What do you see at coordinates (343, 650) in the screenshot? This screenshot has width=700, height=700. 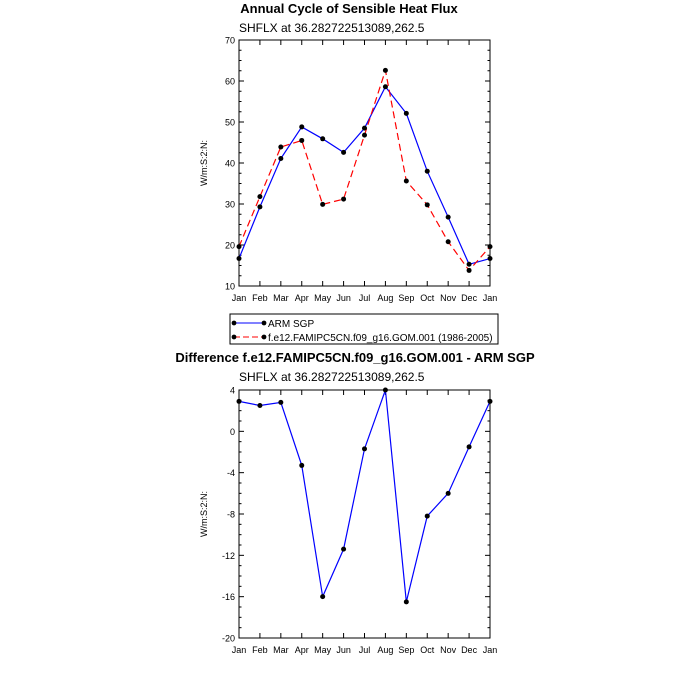 I see `x-tick-label-2-5: Jun` at bounding box center [343, 650].